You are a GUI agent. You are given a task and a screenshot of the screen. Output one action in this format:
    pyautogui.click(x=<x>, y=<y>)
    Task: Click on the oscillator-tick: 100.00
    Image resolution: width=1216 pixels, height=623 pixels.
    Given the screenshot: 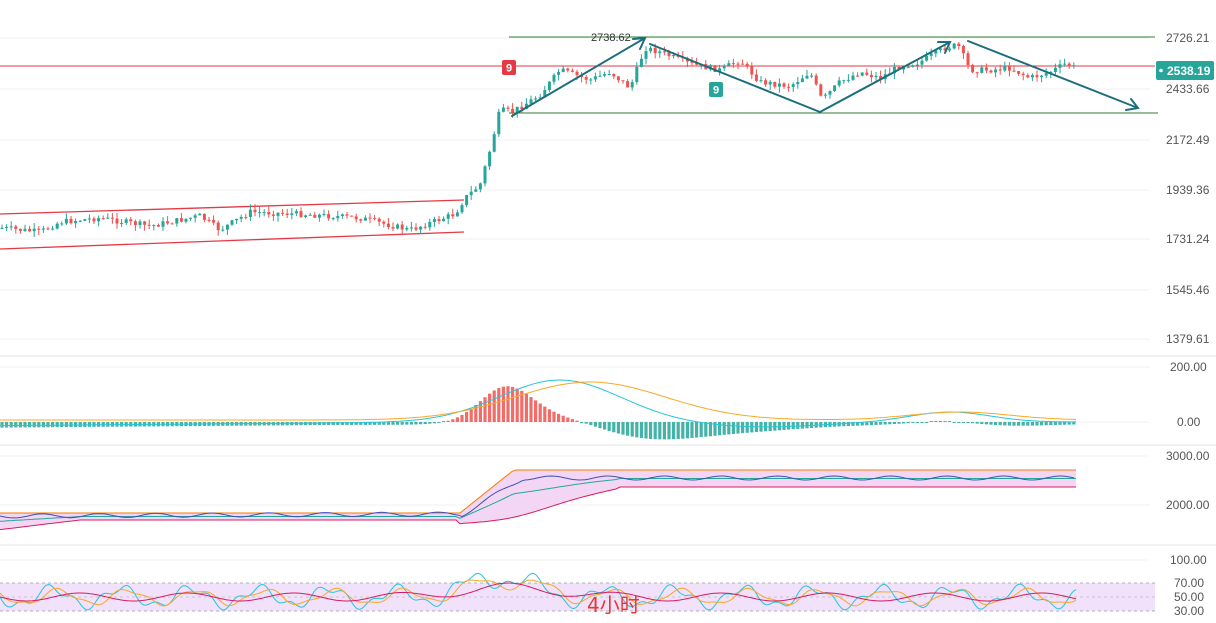 What is the action you would take?
    pyautogui.click(x=1188, y=560)
    